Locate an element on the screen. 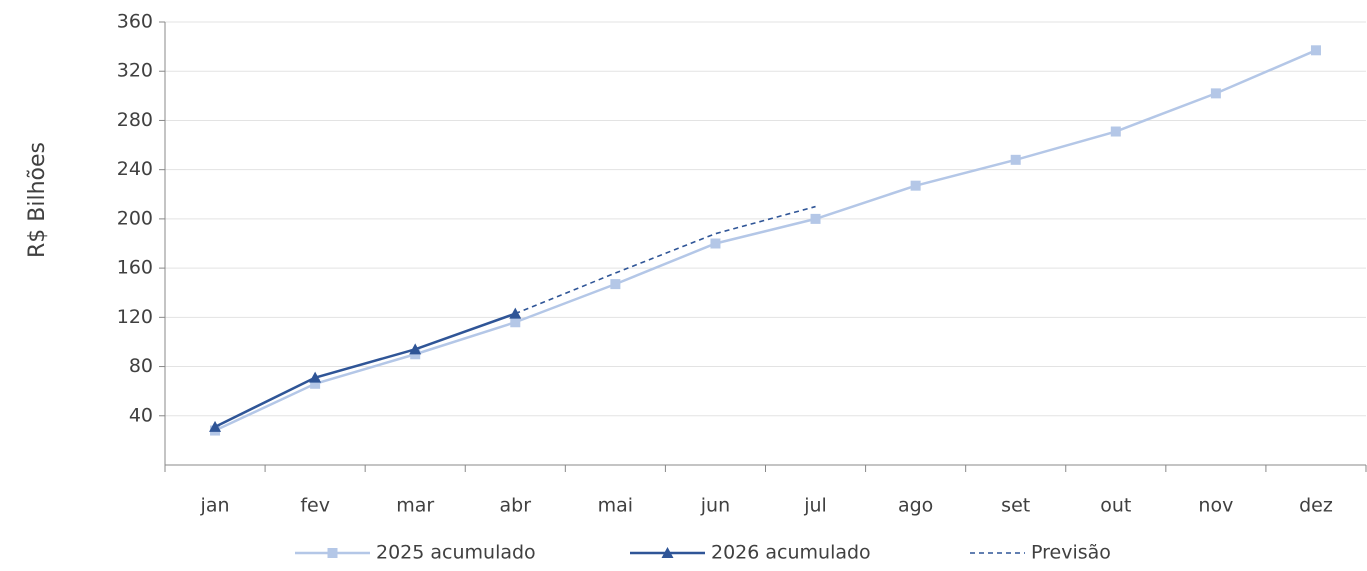 Image resolution: width=1367 pixels, height=571 pixels. x-tick-label: abr is located at coordinates (516, 506).